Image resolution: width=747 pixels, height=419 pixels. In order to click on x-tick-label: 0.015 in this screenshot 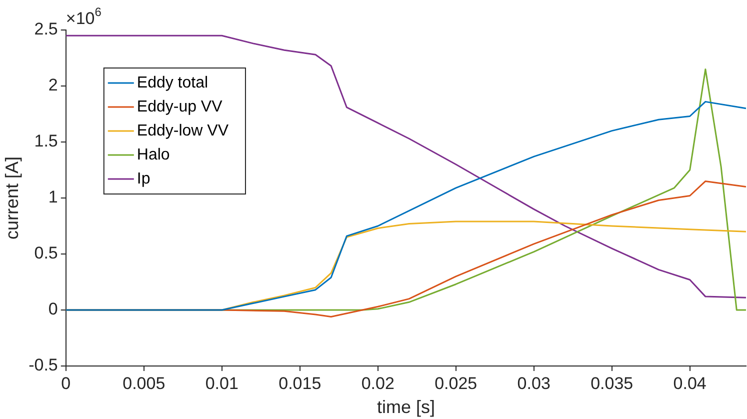, I will do `click(300, 383)`.